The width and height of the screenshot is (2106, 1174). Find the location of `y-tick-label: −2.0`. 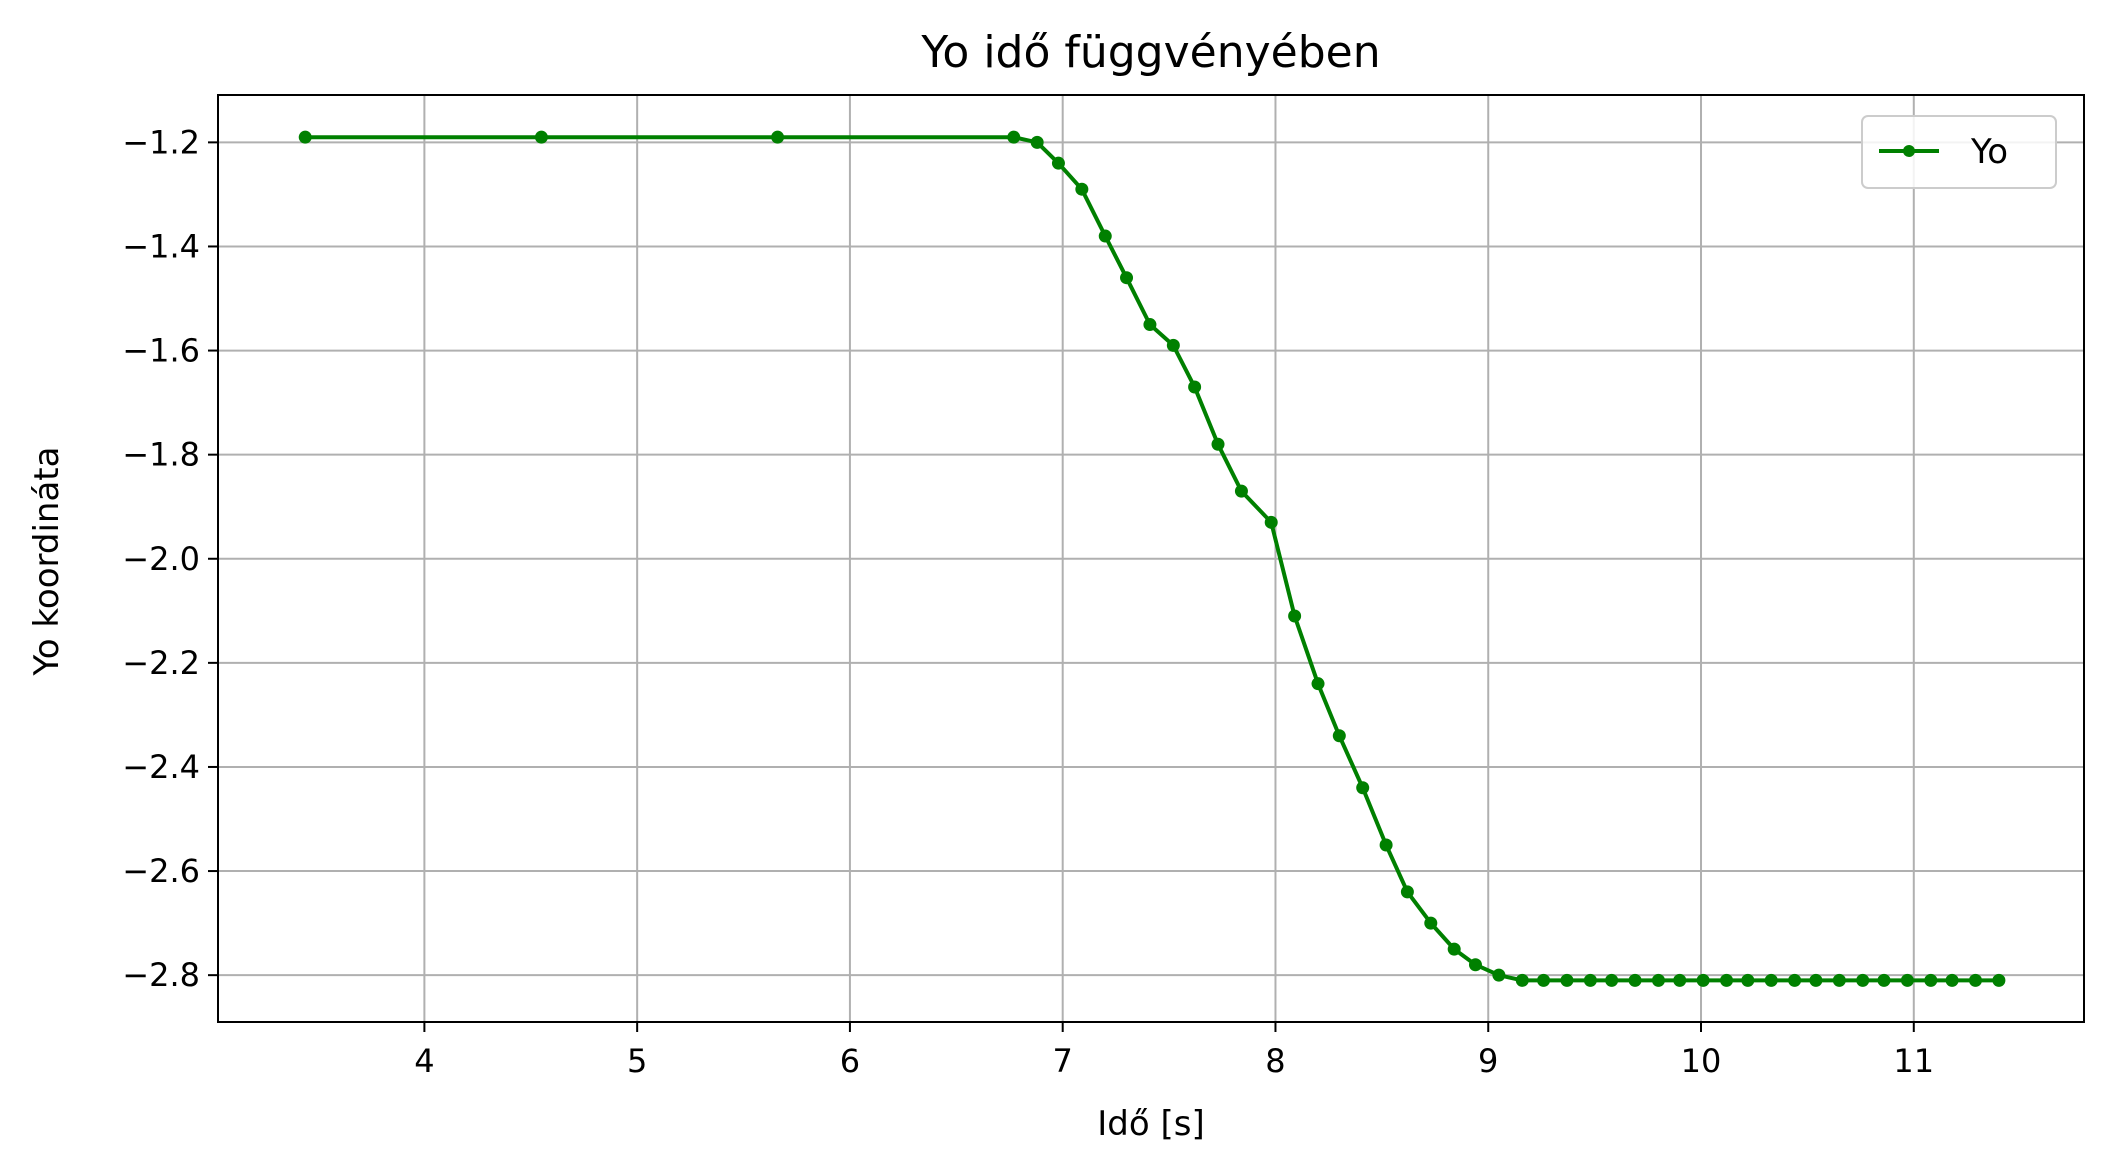

y-tick-label: −2.0 is located at coordinates (161, 559).